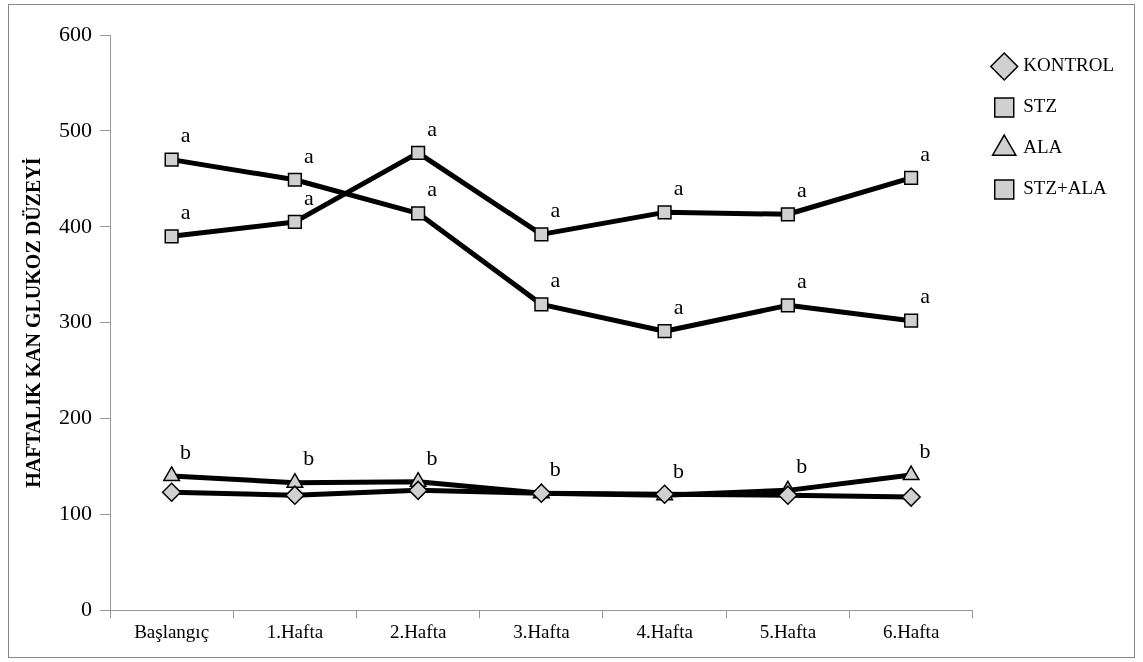 The width and height of the screenshot is (1143, 662). I want to click on legend-label: ALA, so click(1043, 147).